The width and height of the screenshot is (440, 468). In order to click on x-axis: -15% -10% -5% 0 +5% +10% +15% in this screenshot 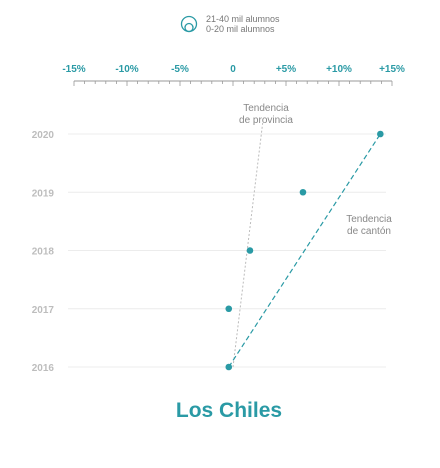, I will do `click(233, 75)`.